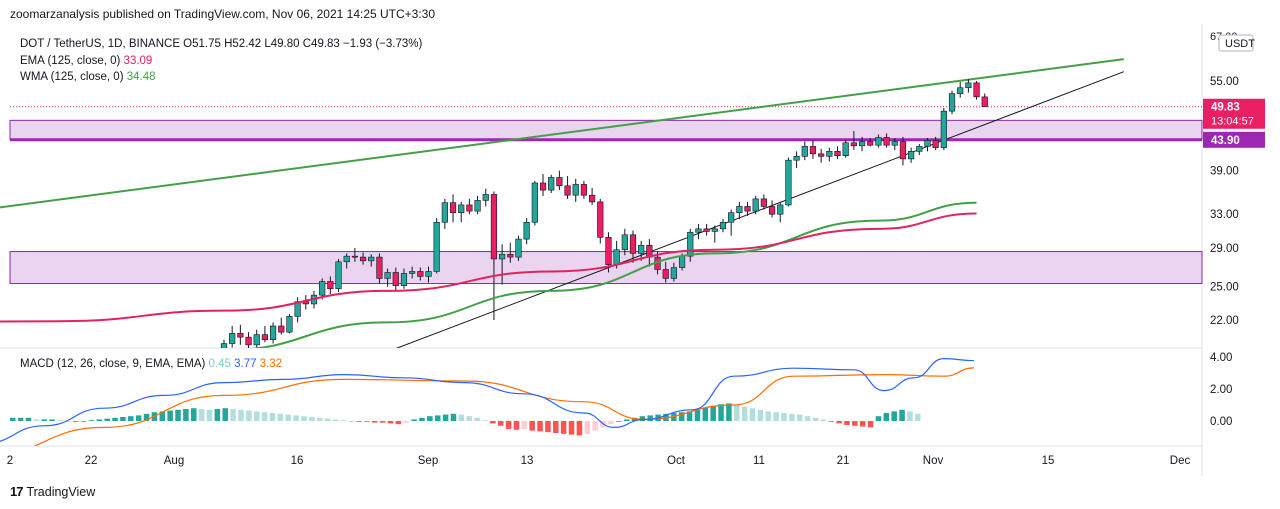  I want to click on time-axis-tick: Aug, so click(174, 461).